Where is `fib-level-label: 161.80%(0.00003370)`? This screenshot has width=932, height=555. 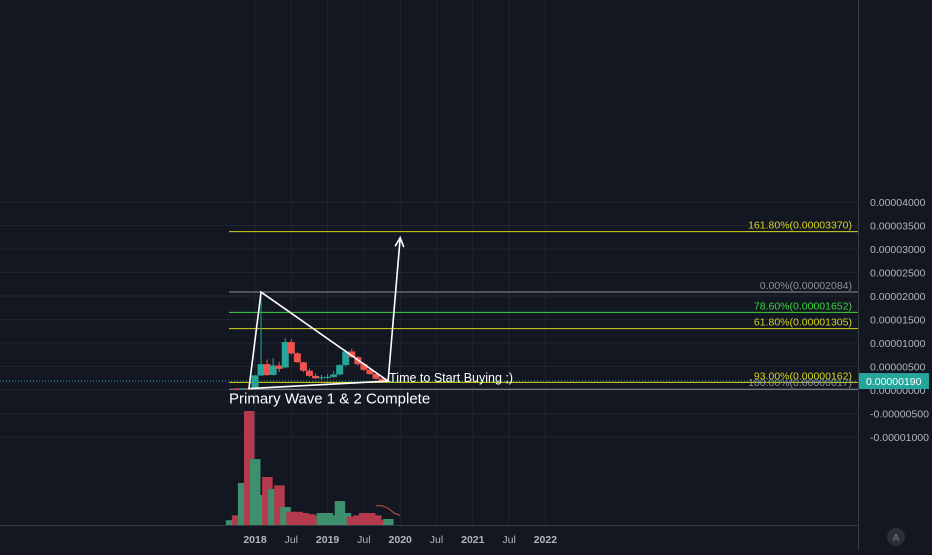 fib-level-label: 161.80%(0.00003370) is located at coordinates (800, 226).